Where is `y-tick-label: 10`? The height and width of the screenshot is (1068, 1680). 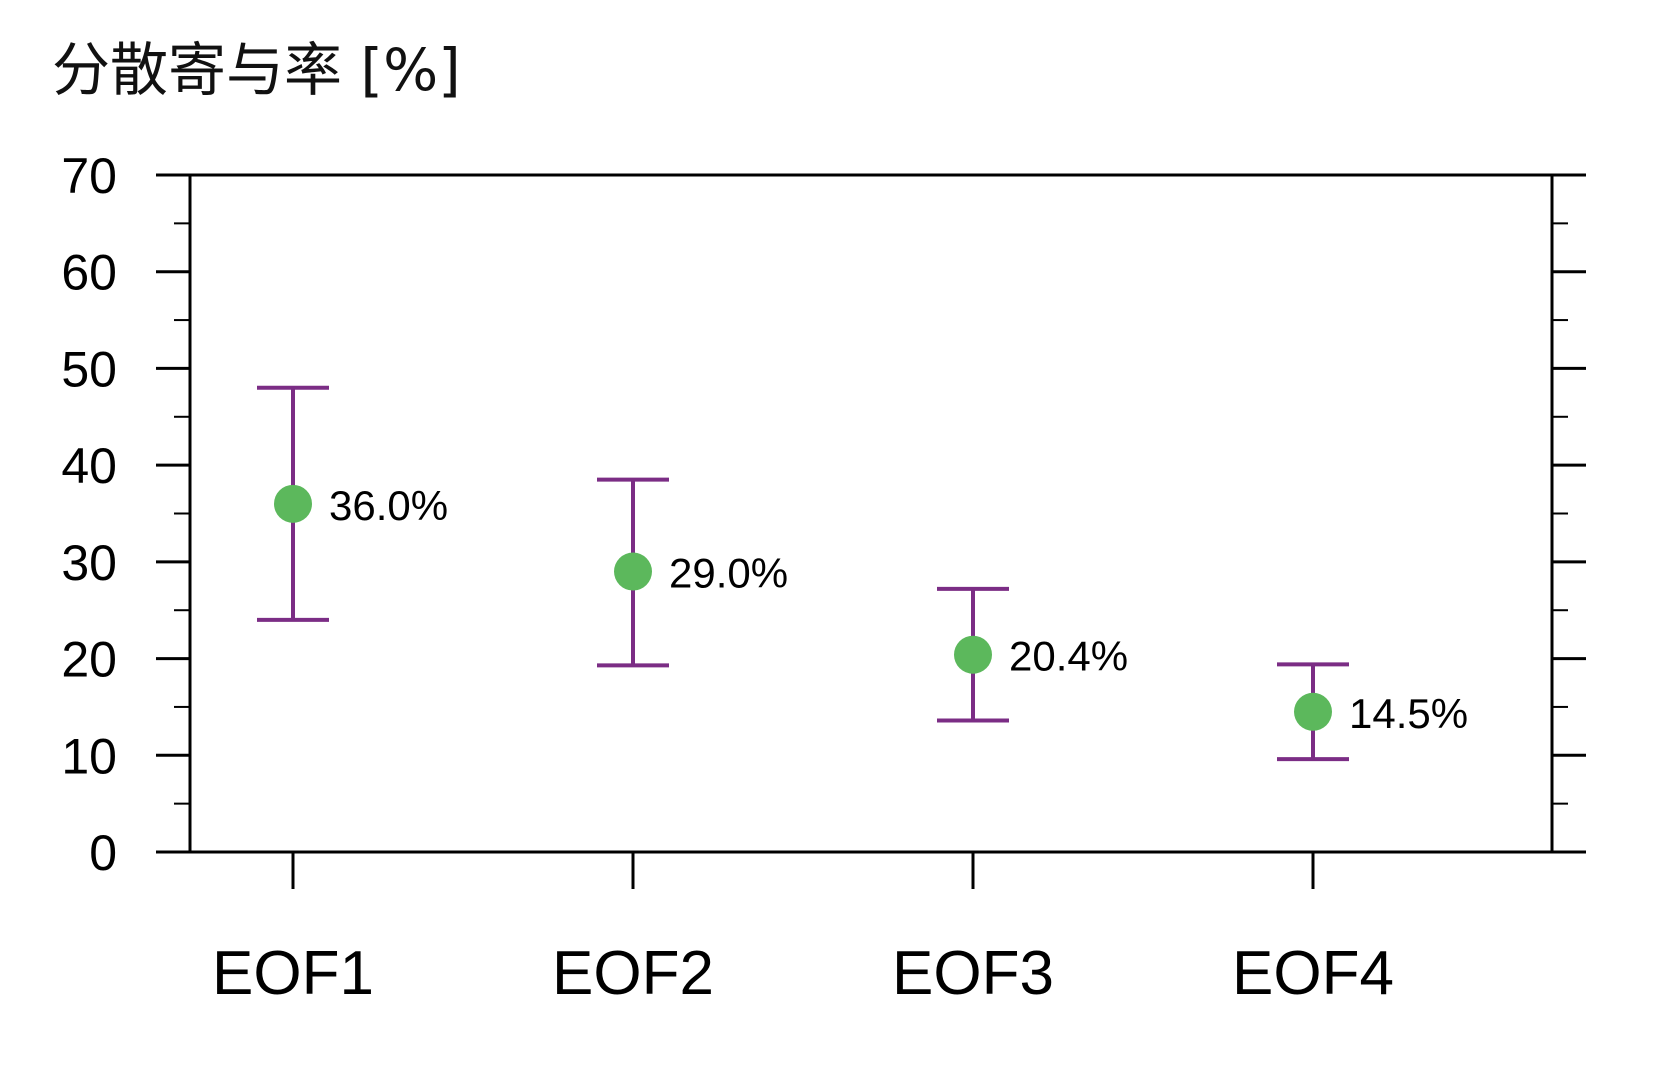
y-tick-label: 10 is located at coordinates (89, 756).